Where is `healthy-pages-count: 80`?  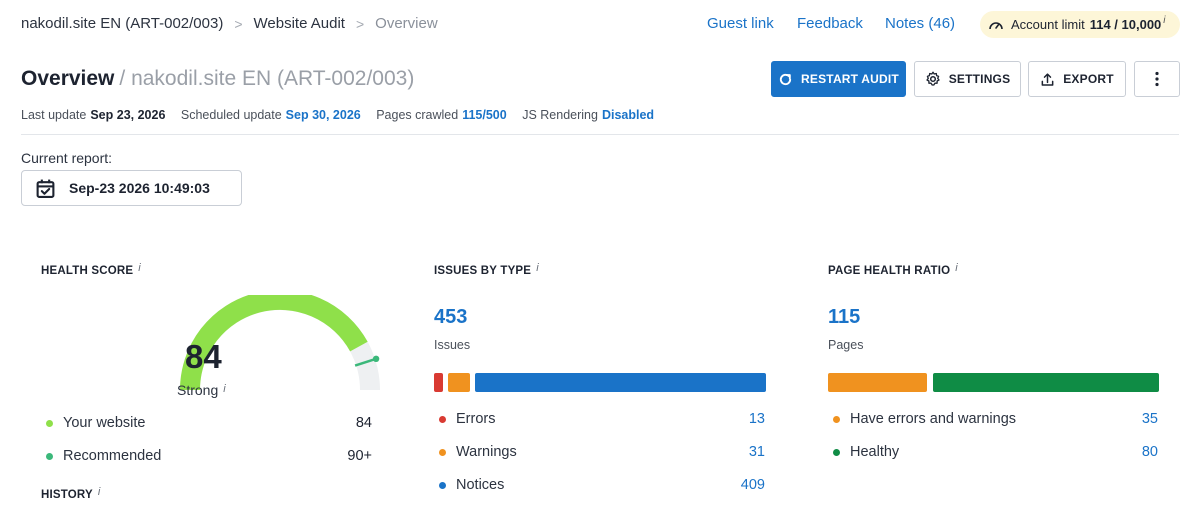
healthy-pages-count: 80 is located at coordinates (1149, 452).